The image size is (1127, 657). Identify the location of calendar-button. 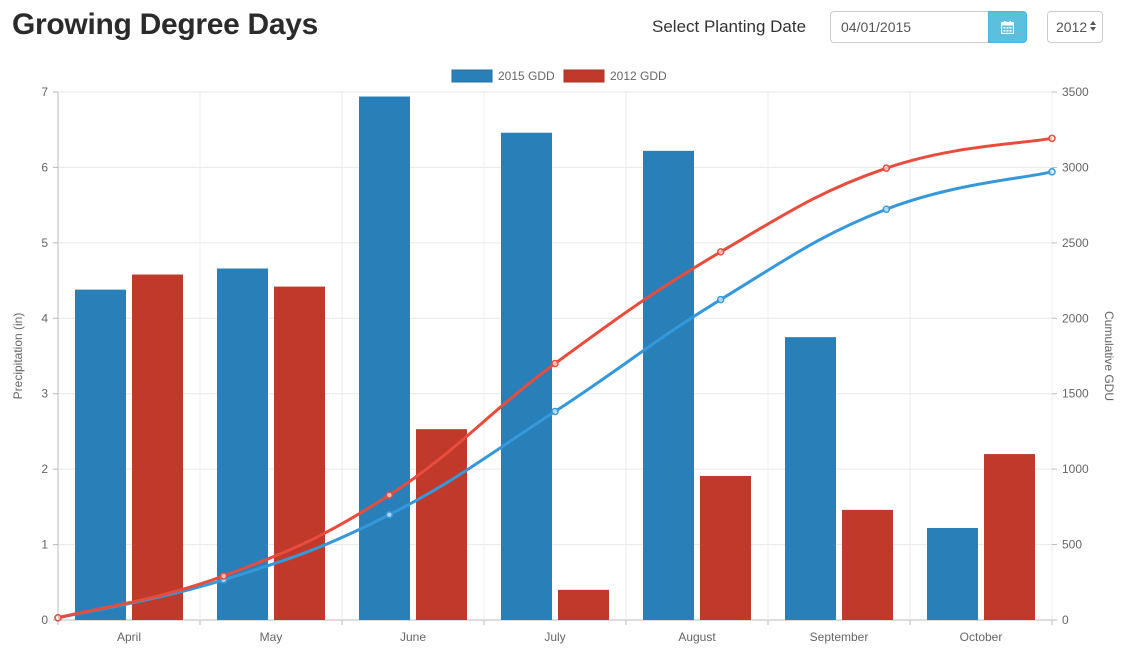
(1007, 27).